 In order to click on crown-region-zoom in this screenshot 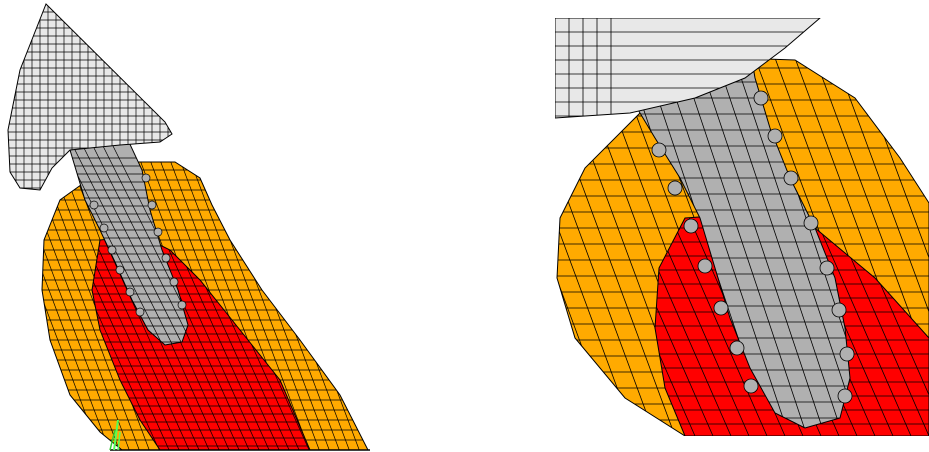, I will do `click(688, 68)`.